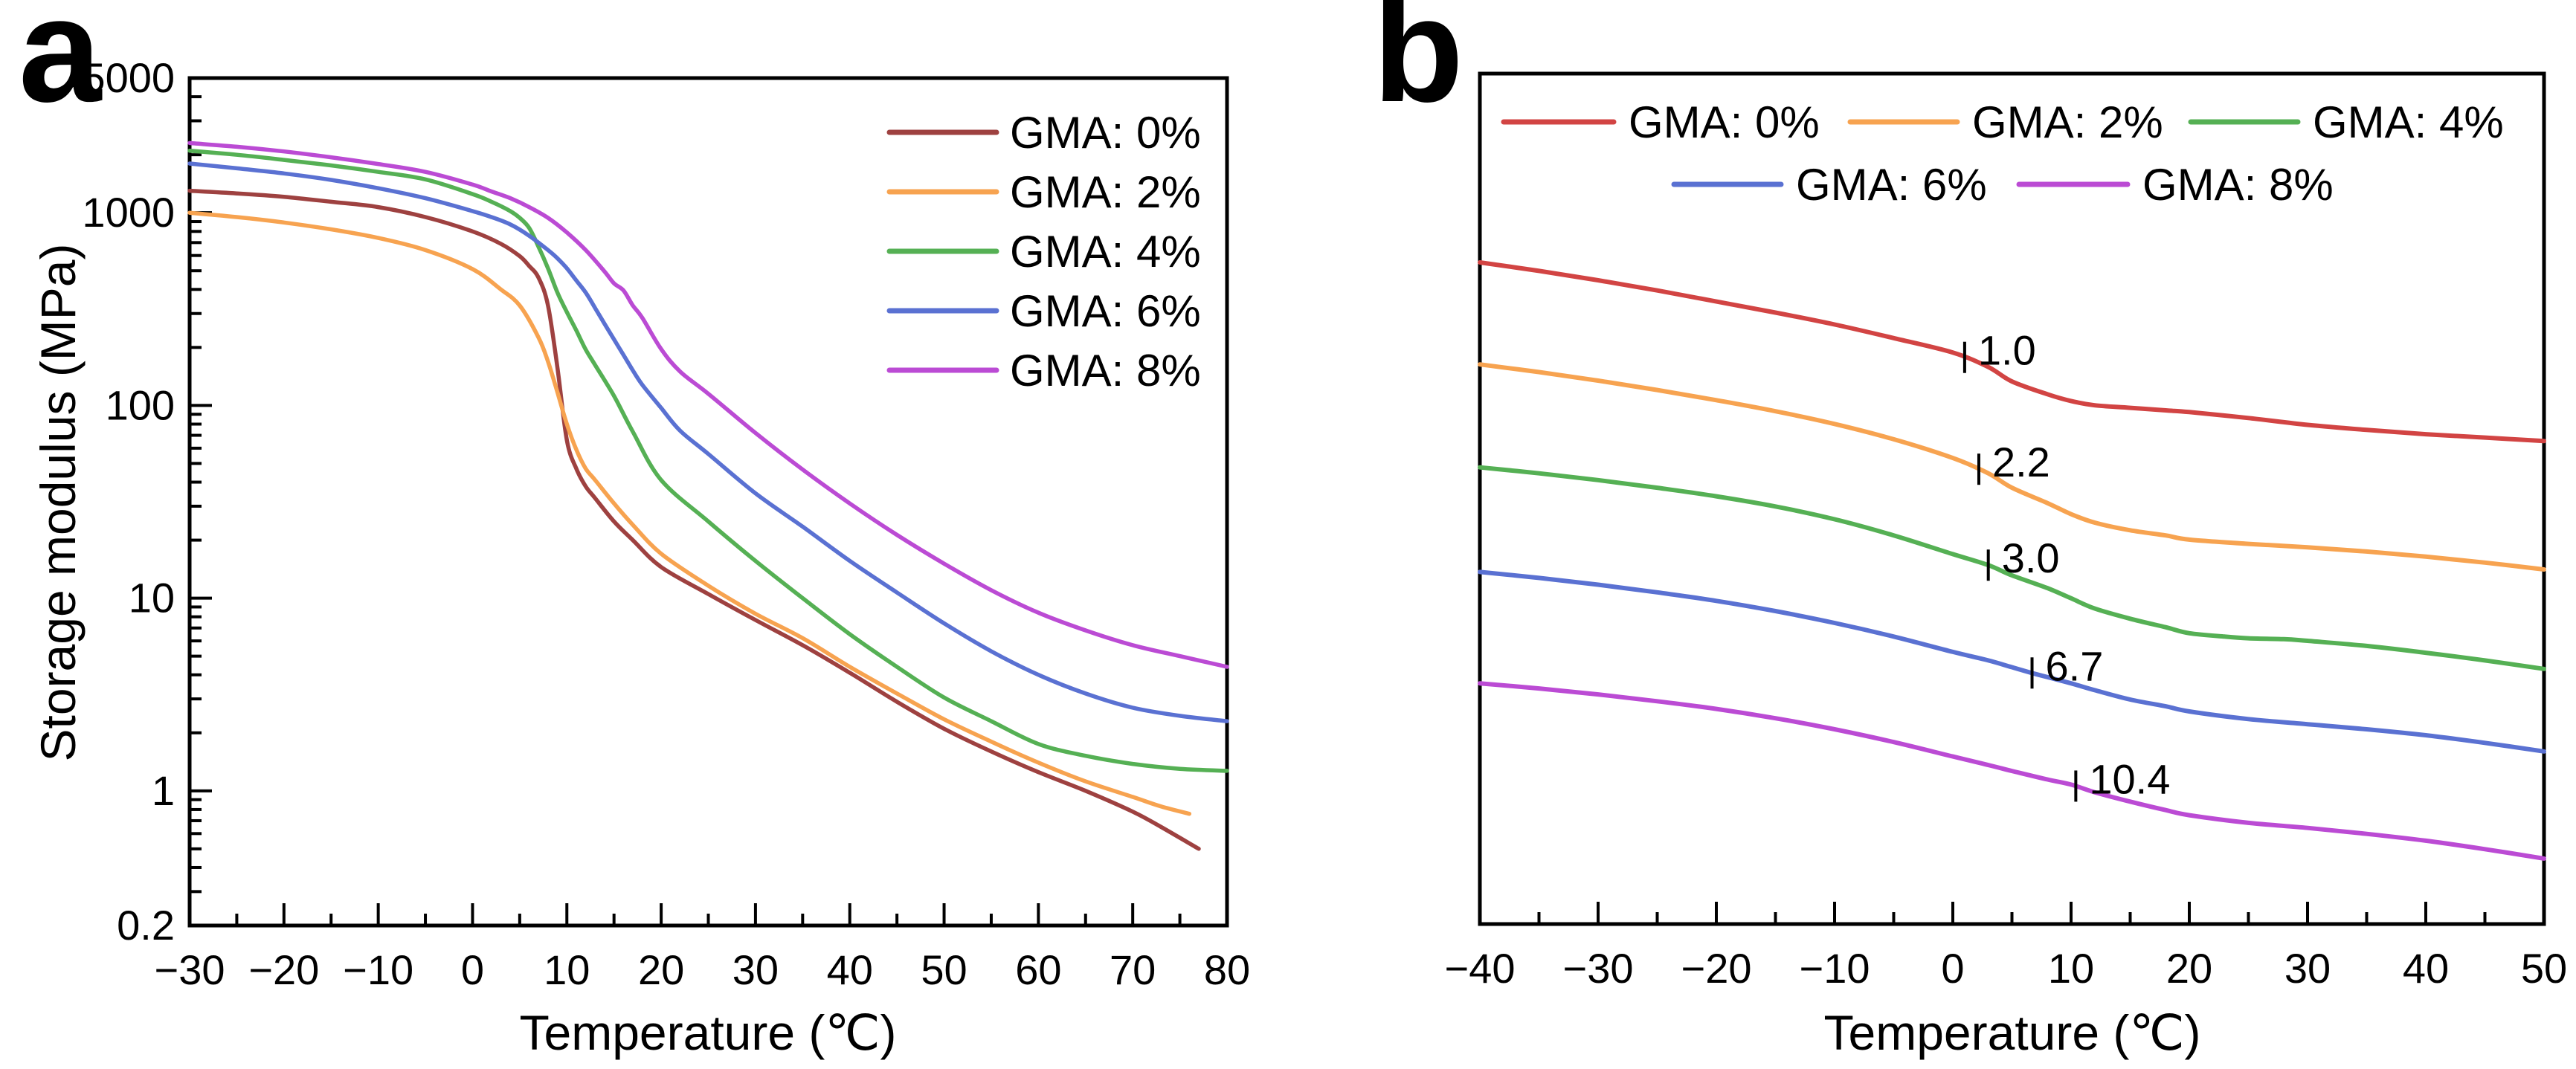 The height and width of the screenshot is (1069, 2576). Describe the element at coordinates (1133, 969) in the screenshot. I see `x-tick-label: 70` at that location.